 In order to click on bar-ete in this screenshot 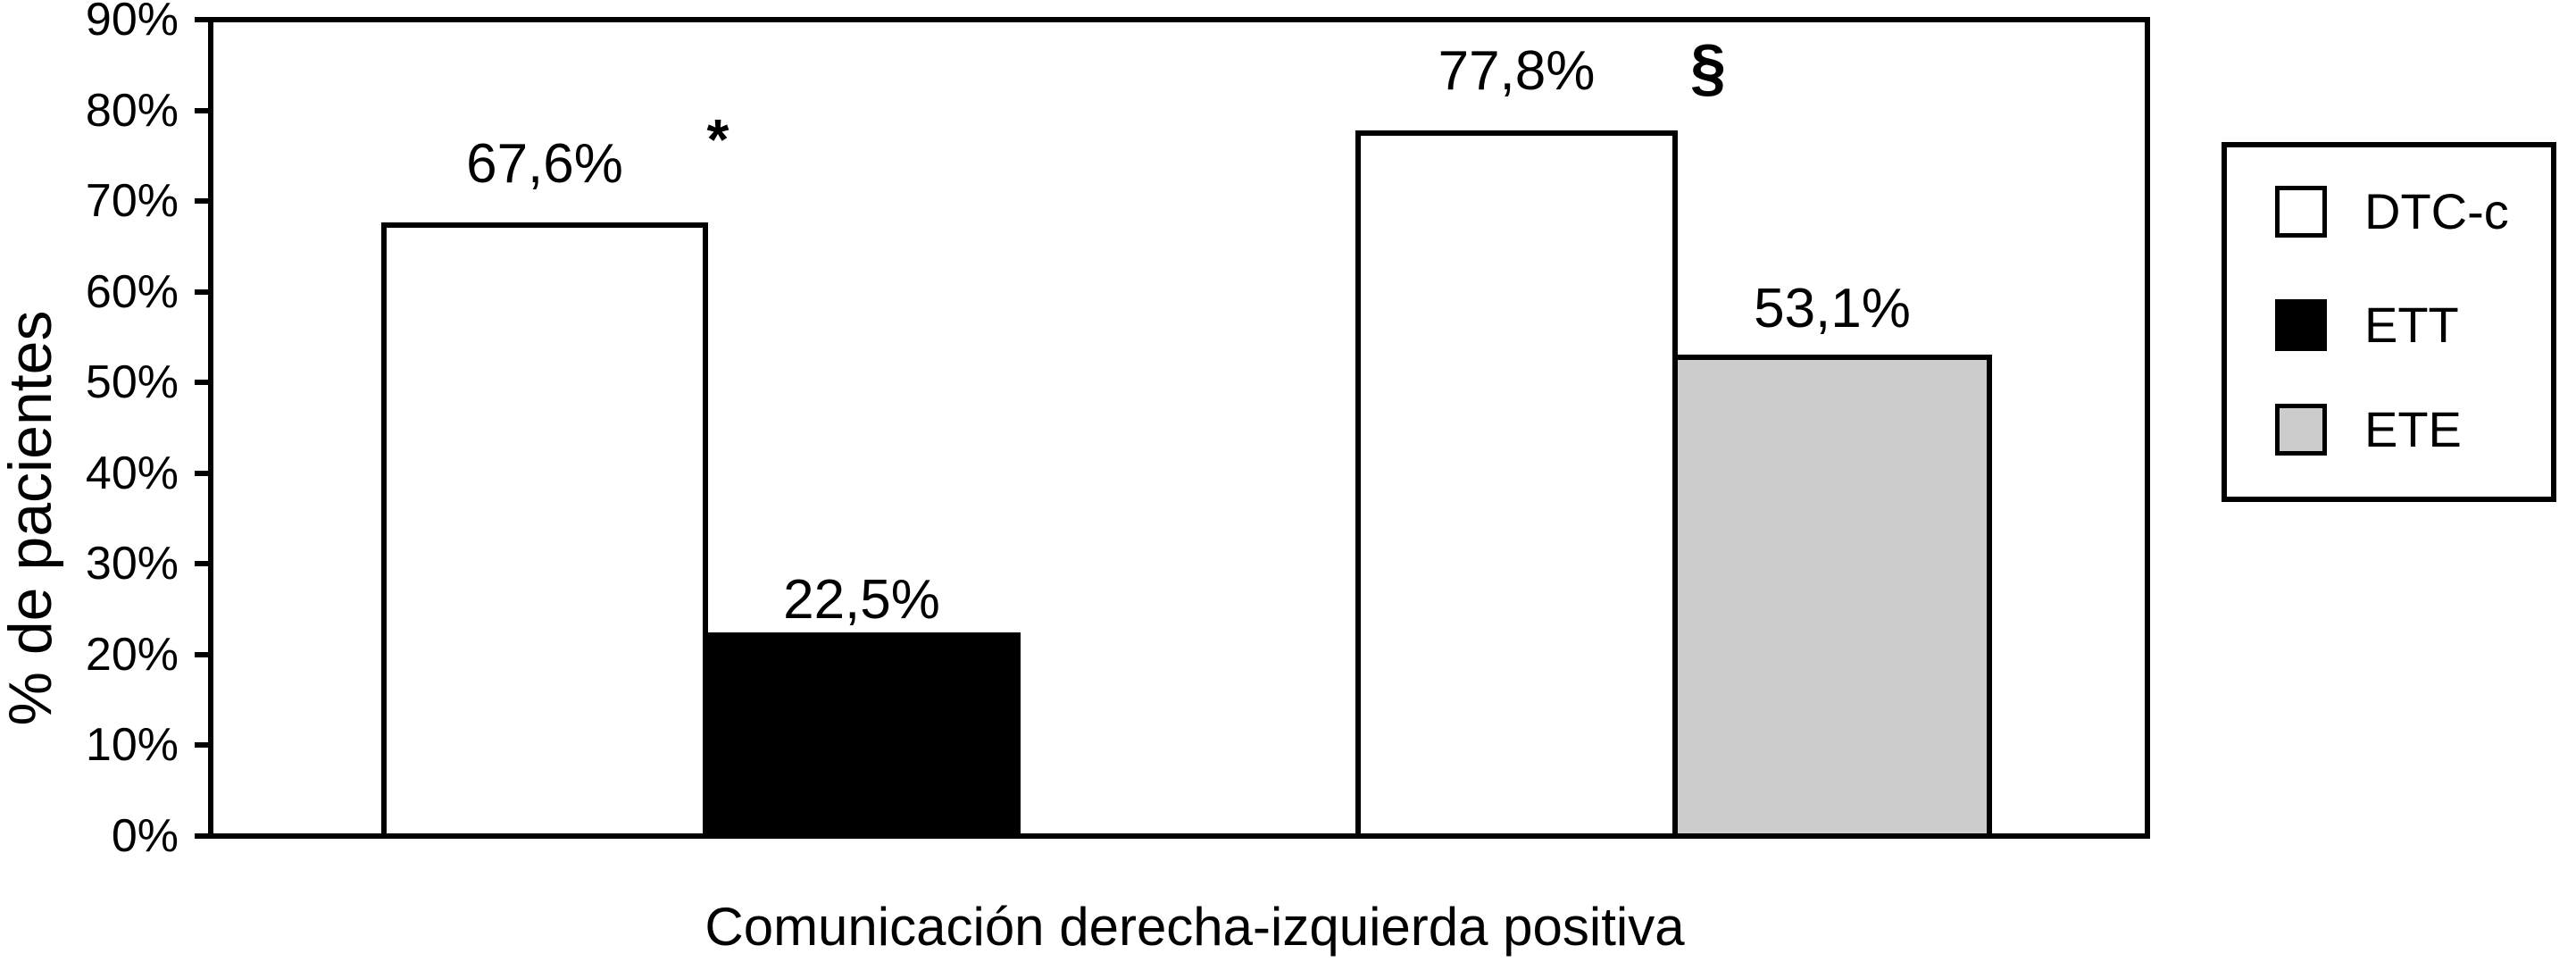, I will do `click(1832, 596)`.